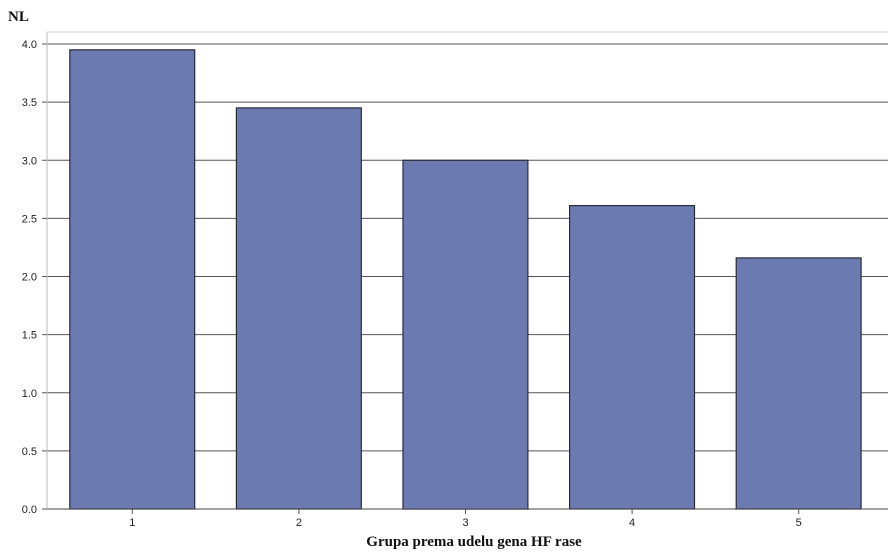 The image size is (890, 553). What do you see at coordinates (799, 523) in the screenshot?
I see `x-tick-label: 5` at bounding box center [799, 523].